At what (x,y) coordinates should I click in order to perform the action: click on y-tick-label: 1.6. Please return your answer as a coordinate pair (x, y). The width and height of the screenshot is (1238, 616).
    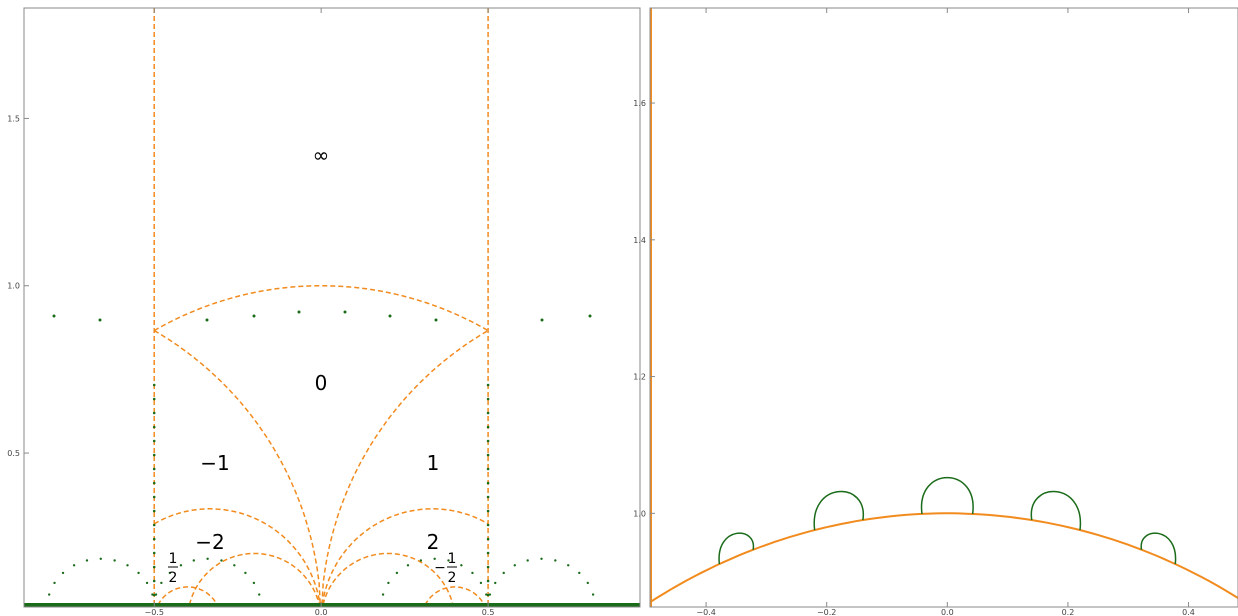
    Looking at the image, I should click on (639, 103).